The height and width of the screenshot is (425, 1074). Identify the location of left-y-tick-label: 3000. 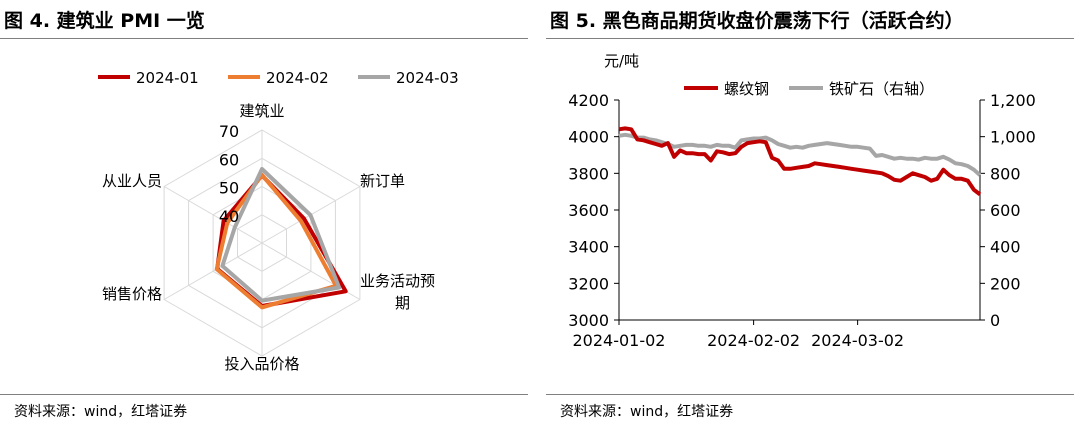
(588, 320).